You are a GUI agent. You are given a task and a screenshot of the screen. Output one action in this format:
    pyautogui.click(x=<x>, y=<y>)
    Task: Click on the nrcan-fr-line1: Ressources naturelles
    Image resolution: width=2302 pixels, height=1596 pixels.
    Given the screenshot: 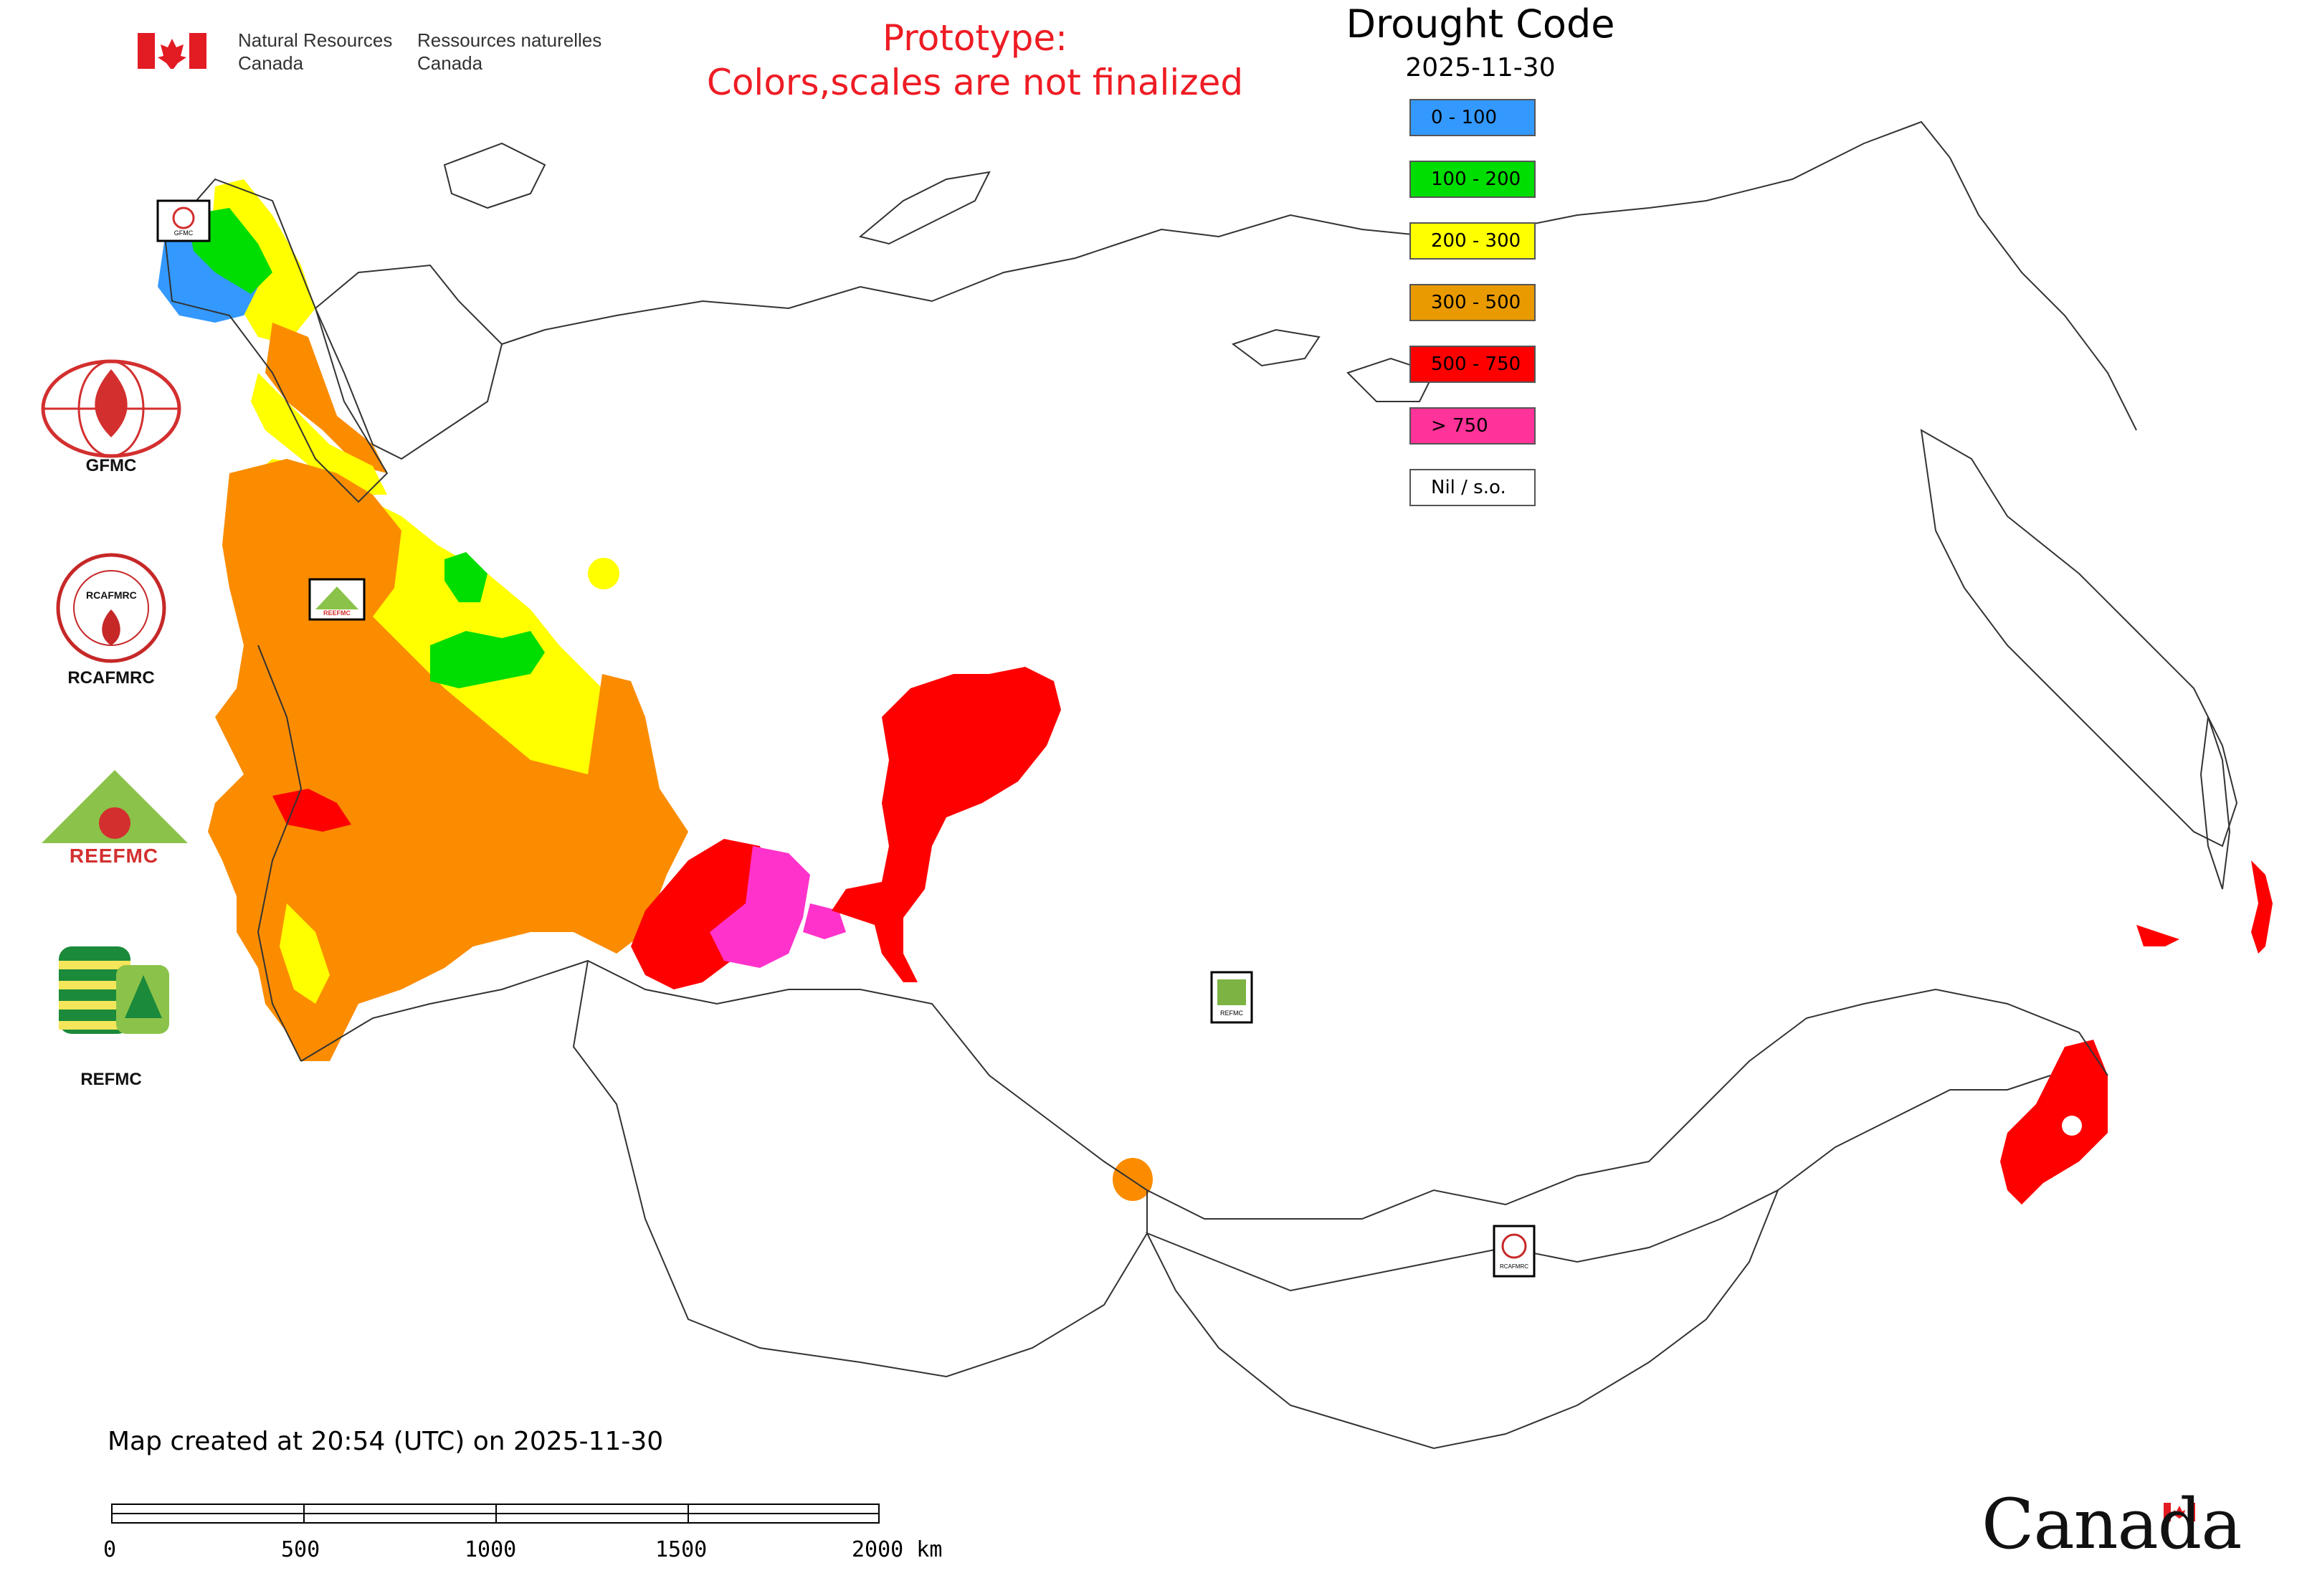 What is the action you would take?
    pyautogui.click(x=510, y=40)
    